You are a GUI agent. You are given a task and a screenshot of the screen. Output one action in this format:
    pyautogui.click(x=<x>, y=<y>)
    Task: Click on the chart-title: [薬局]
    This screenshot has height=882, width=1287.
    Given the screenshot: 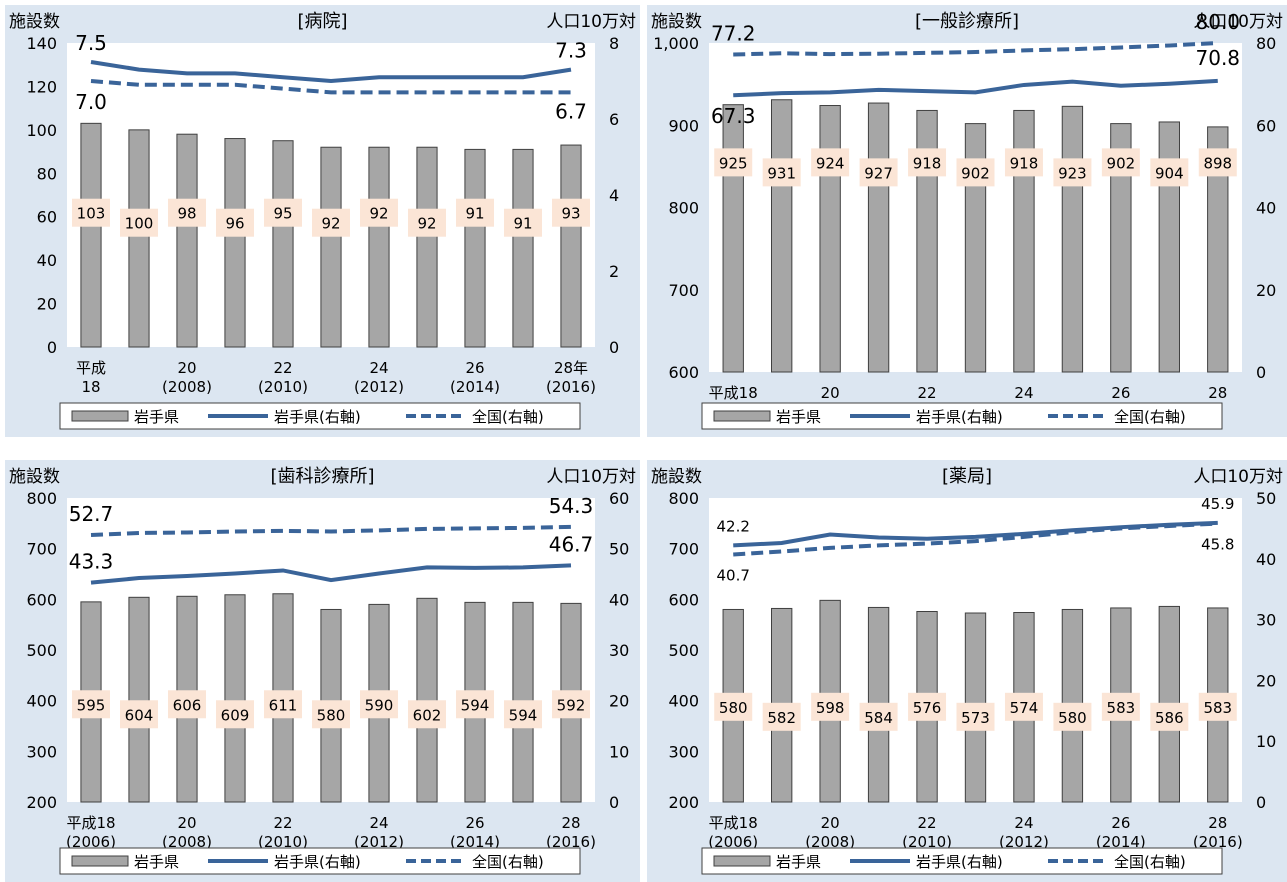 What is the action you would take?
    pyautogui.click(x=967, y=476)
    